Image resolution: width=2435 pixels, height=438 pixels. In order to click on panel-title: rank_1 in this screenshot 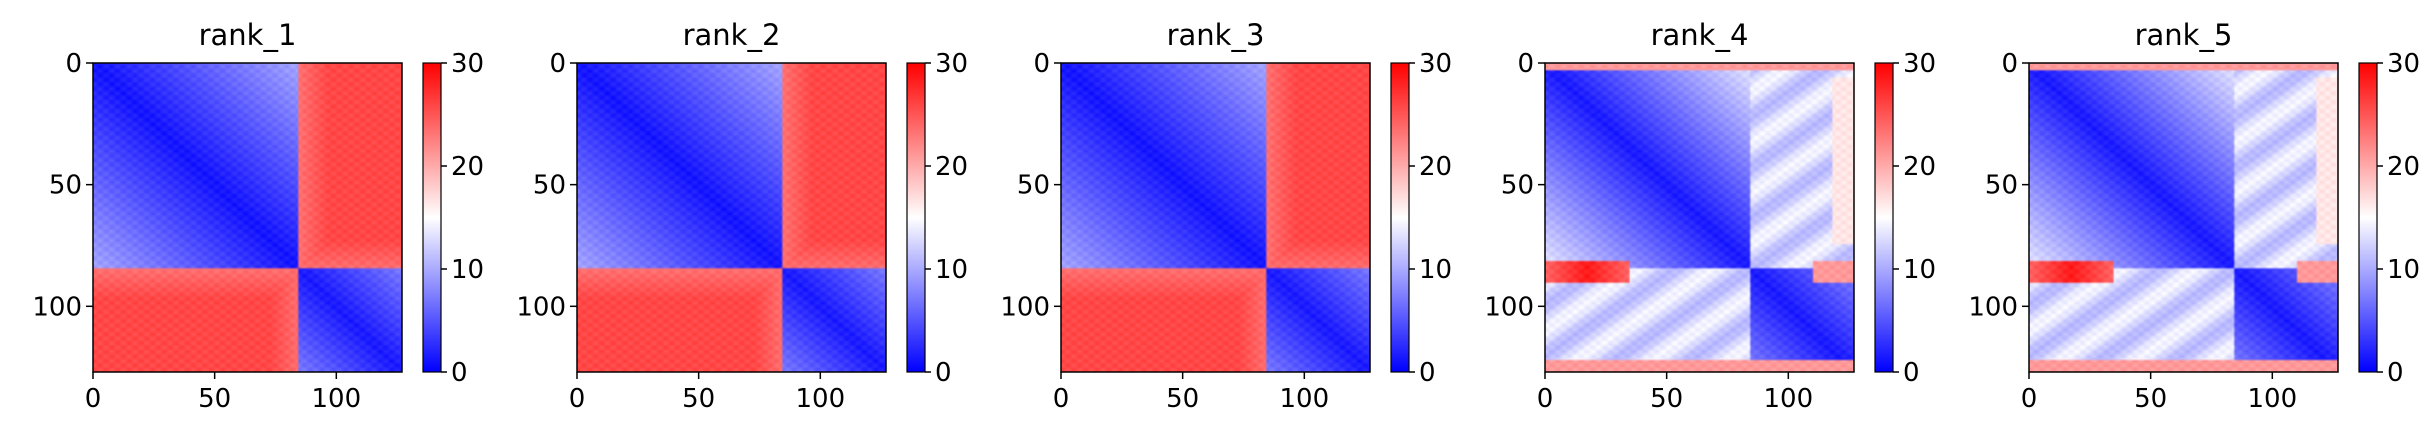, I will do `click(248, 35)`.